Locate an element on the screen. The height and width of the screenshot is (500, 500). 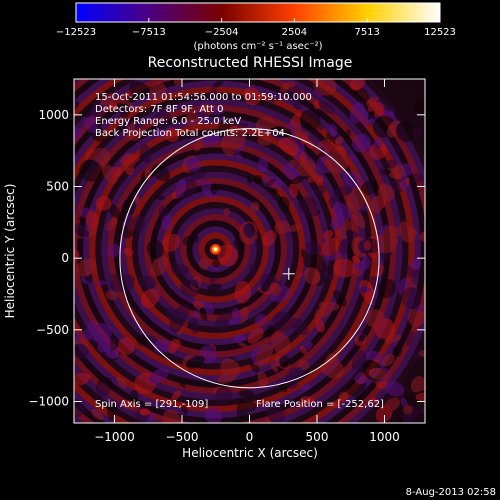
colorbar-tick-label: −7513 is located at coordinates (149, 32).